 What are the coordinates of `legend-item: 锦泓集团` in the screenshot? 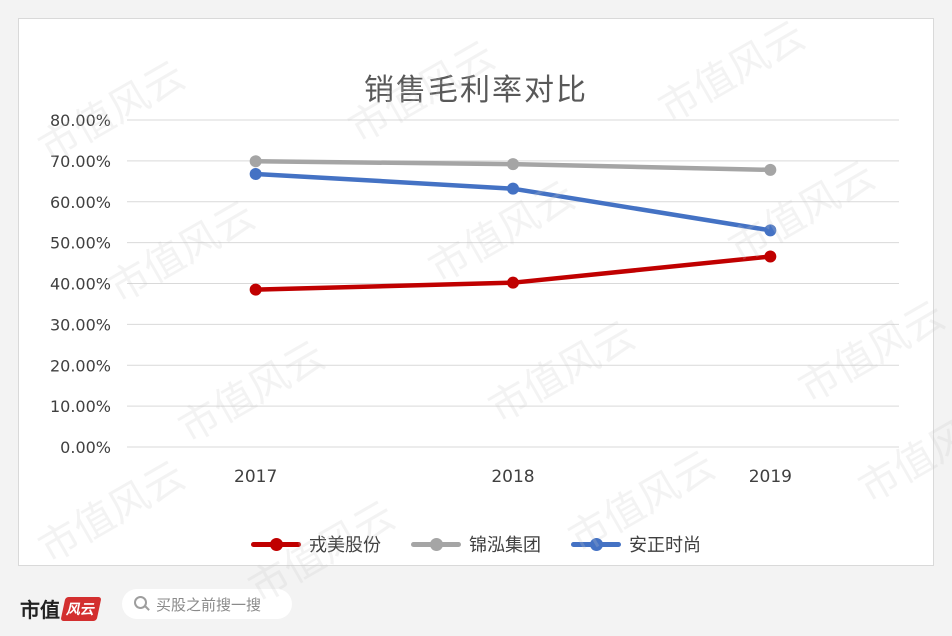 It's located at (476, 544).